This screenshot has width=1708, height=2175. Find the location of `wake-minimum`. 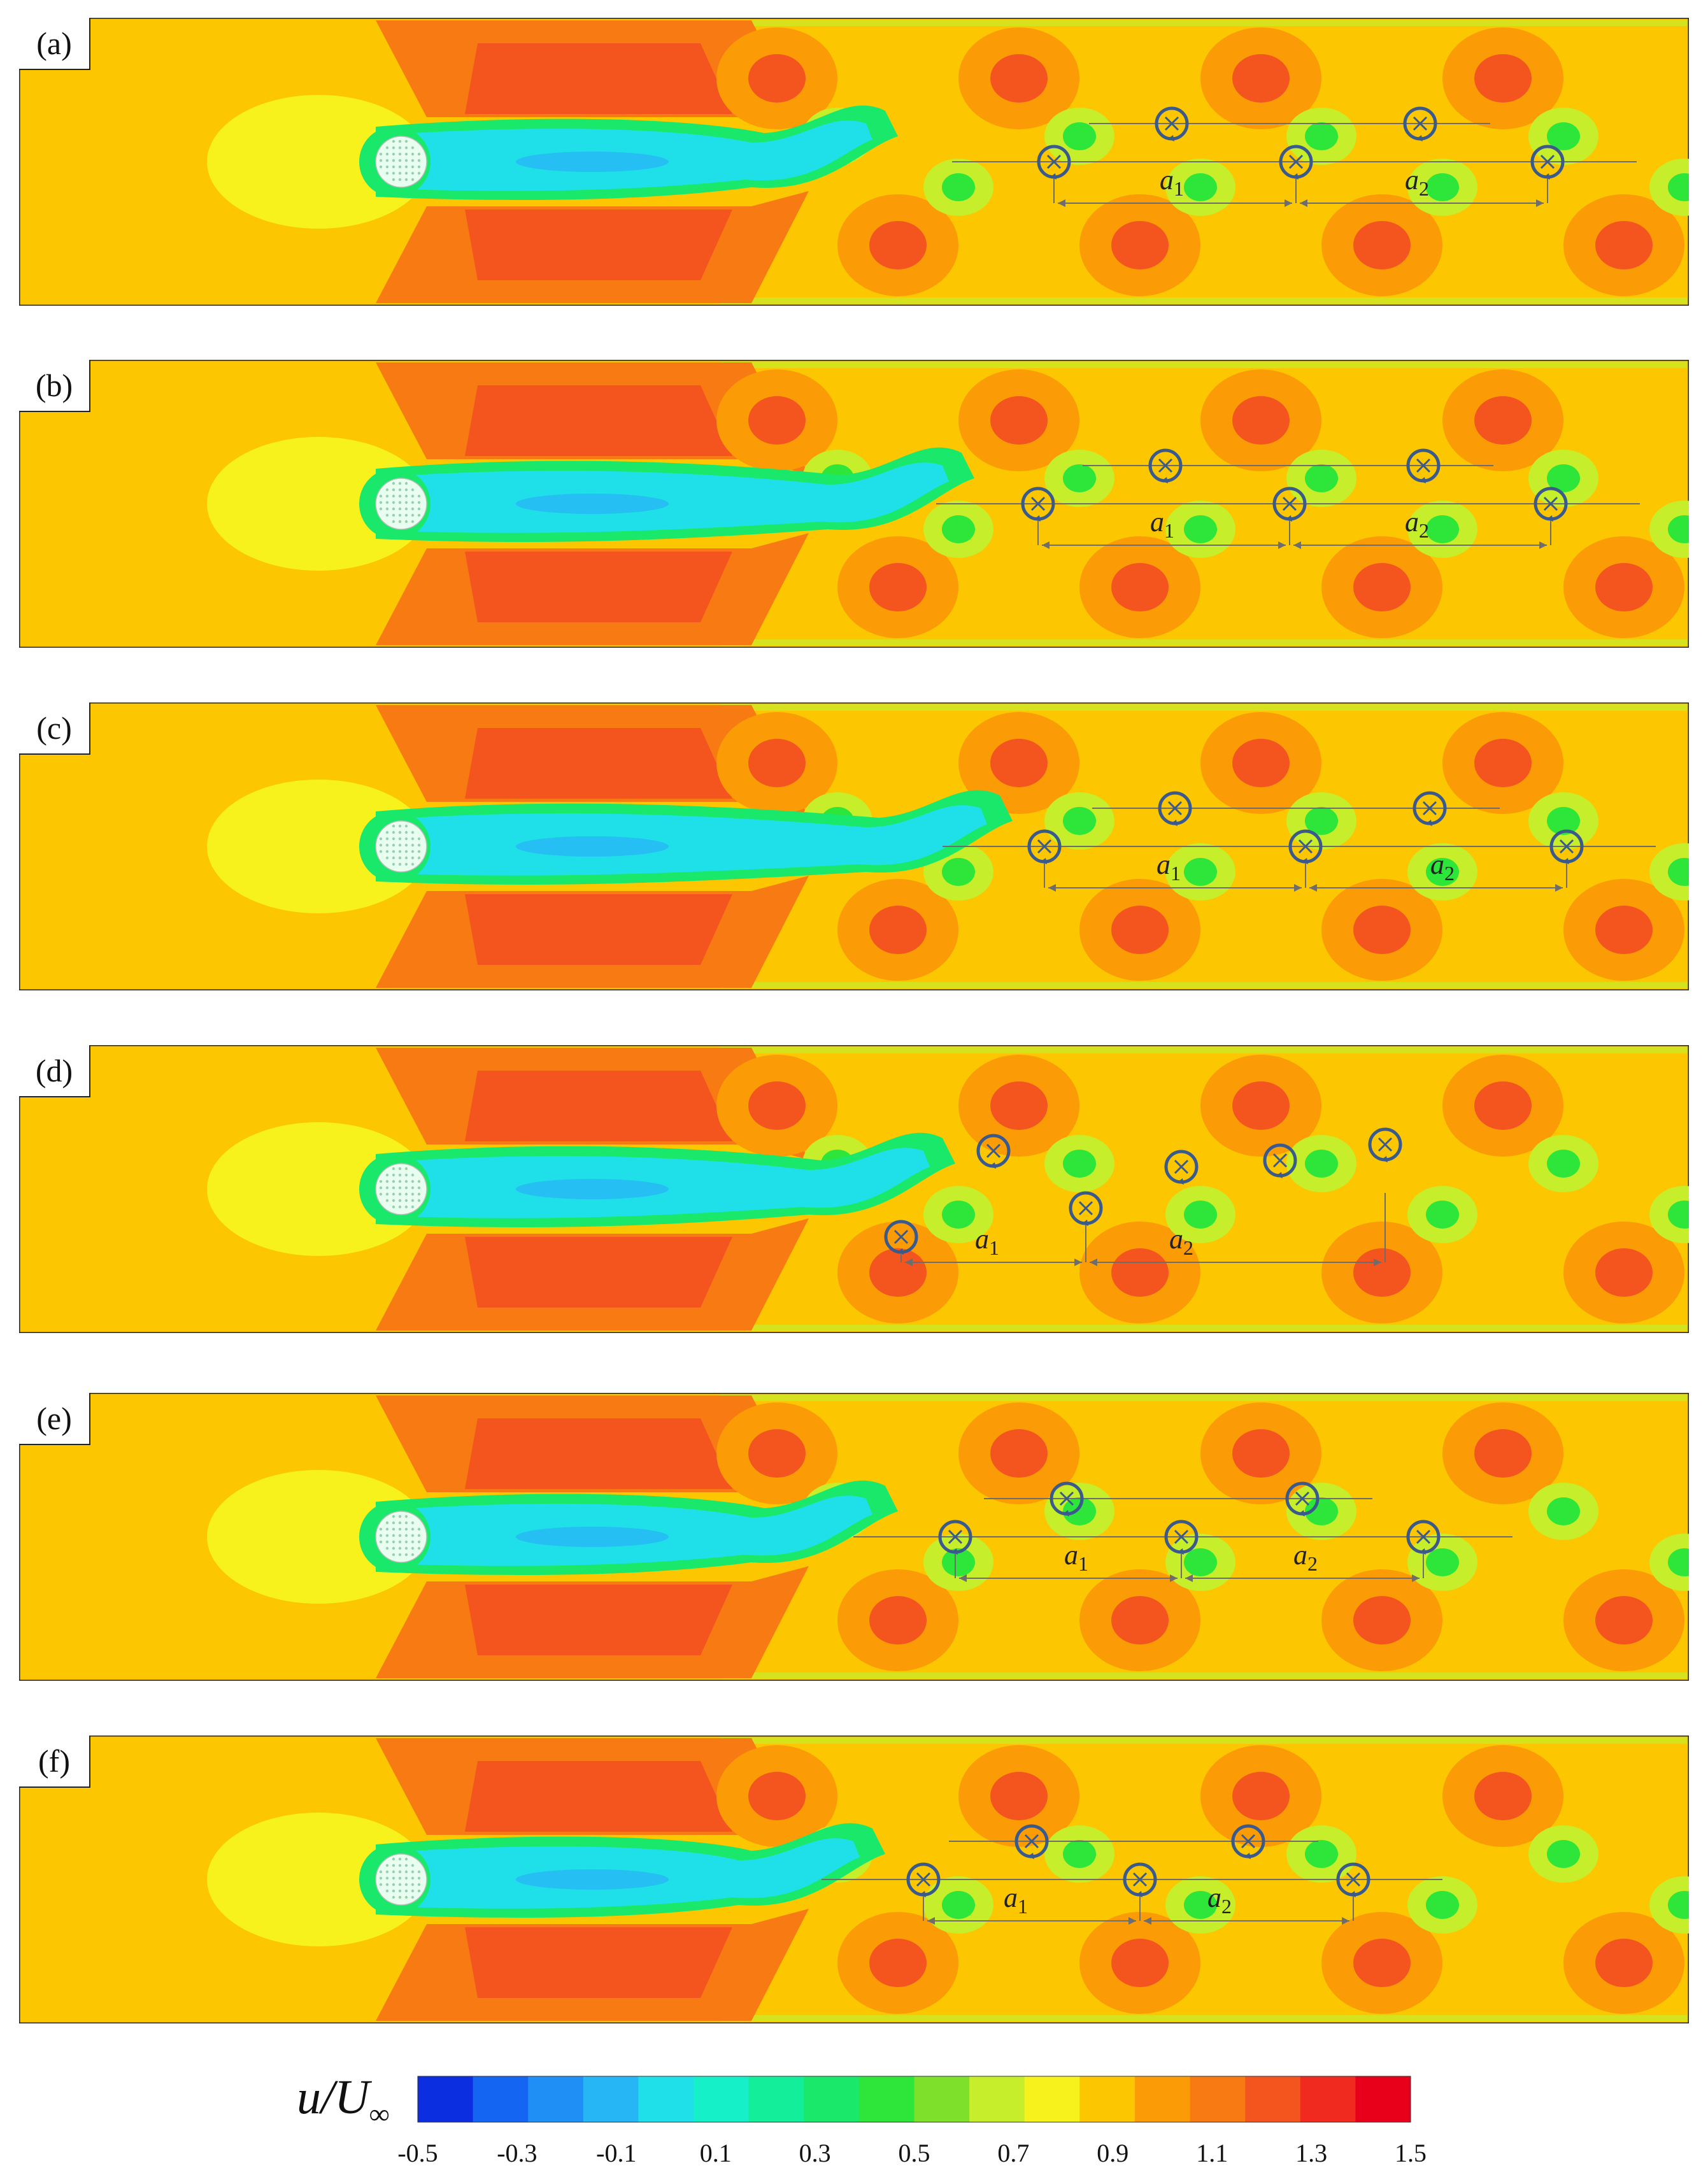

wake-minimum is located at coordinates (592, 846).